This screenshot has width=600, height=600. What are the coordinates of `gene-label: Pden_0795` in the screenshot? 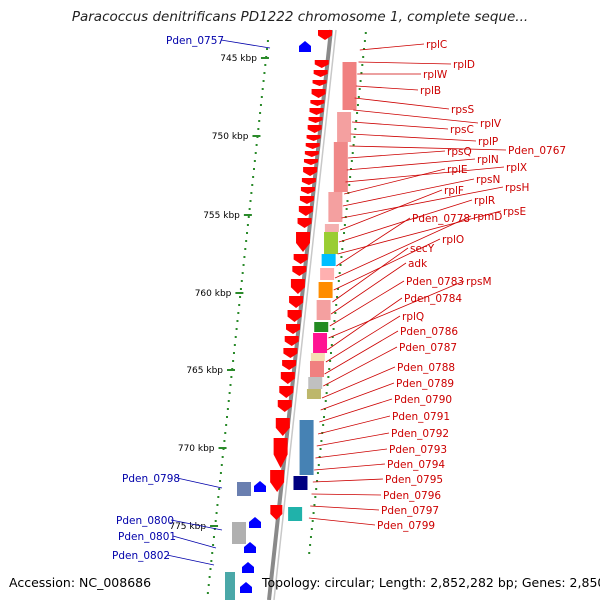 It's located at (414, 480).